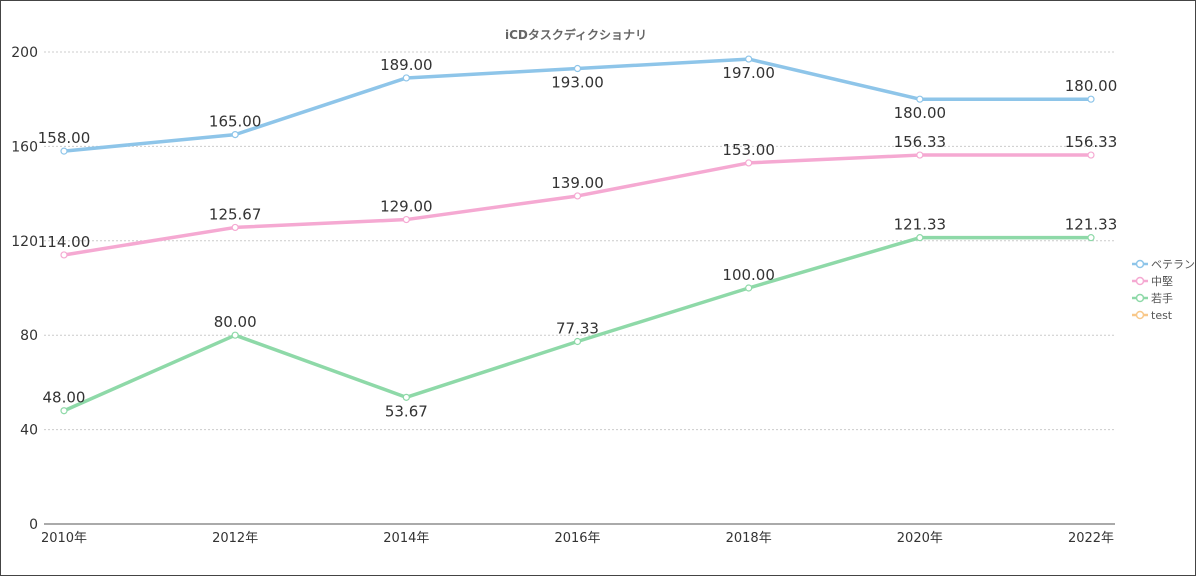  What do you see at coordinates (577, 329) in the screenshot?
I see `data-label: 77.33` at bounding box center [577, 329].